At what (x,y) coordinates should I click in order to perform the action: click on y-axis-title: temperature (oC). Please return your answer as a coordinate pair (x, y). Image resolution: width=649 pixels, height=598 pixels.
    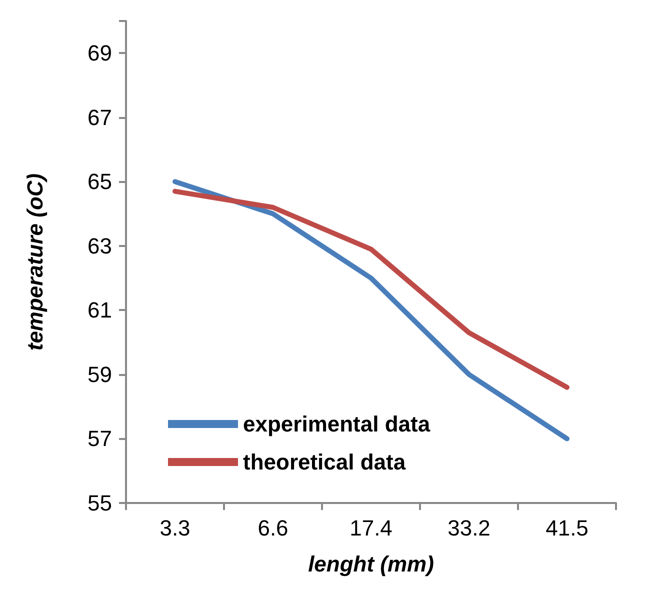
    Looking at the image, I should click on (35, 262).